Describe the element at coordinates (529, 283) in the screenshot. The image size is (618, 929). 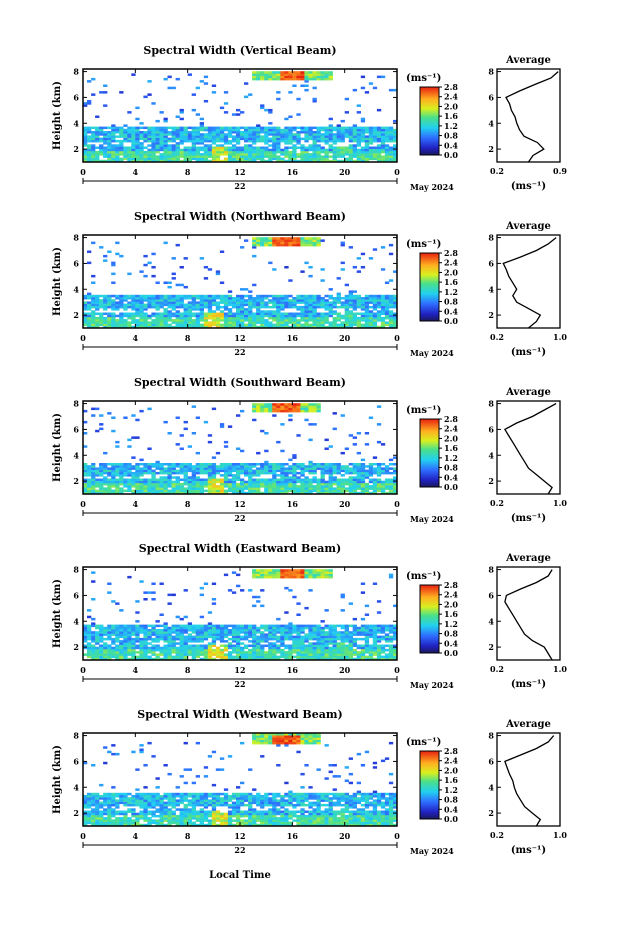
I see `average-profile-line` at that location.